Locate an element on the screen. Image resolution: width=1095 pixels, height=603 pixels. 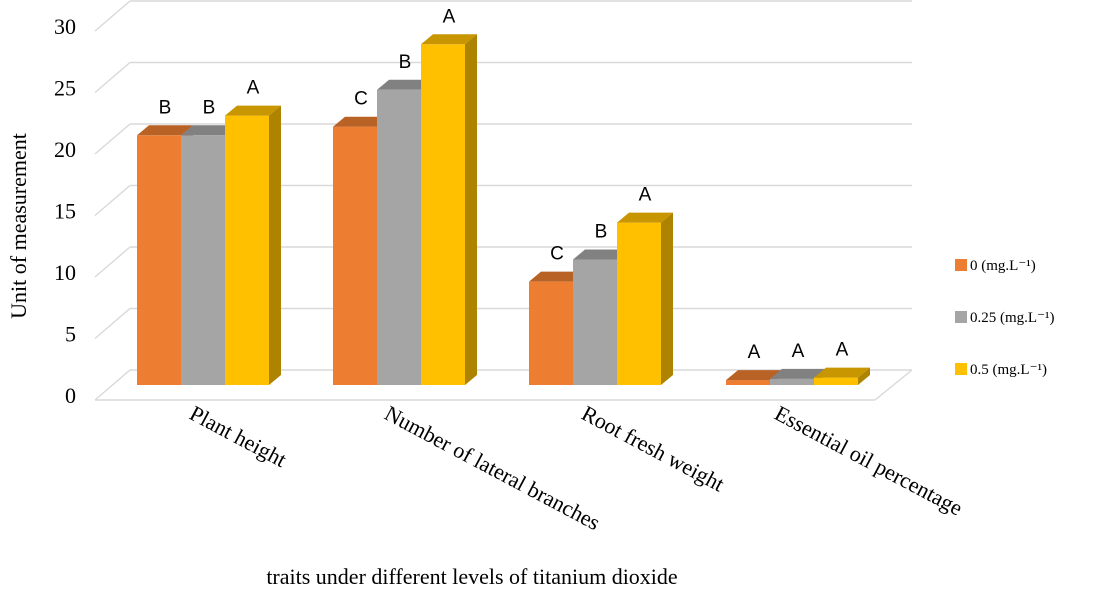
y-axis-ticks: 0 5 10 15 20 25 30 is located at coordinates (65, 211).